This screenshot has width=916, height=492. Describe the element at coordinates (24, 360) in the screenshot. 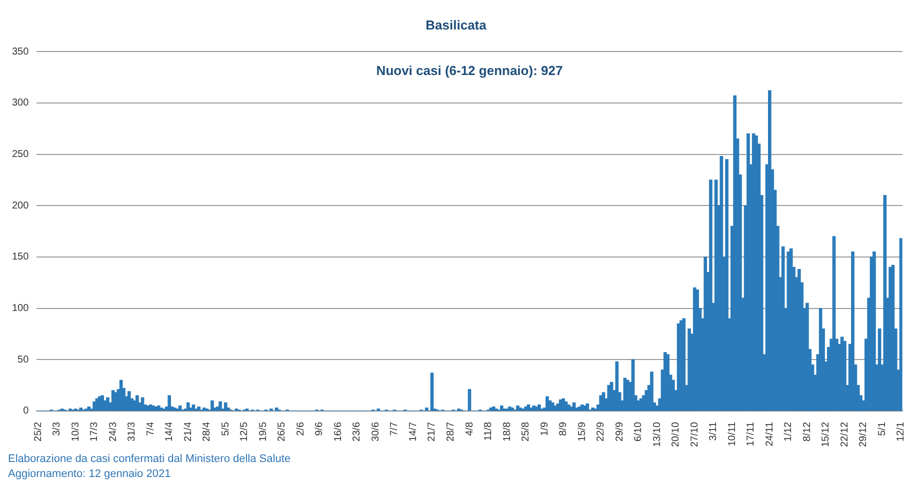

I see `y-tick-label: 50` at that location.